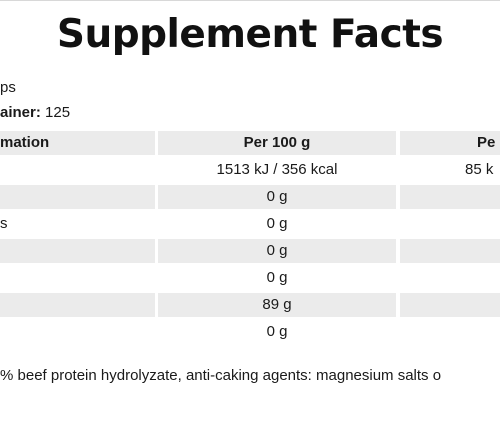 This screenshot has width=500, height=440. I want to click on row-label: s, so click(4, 223).